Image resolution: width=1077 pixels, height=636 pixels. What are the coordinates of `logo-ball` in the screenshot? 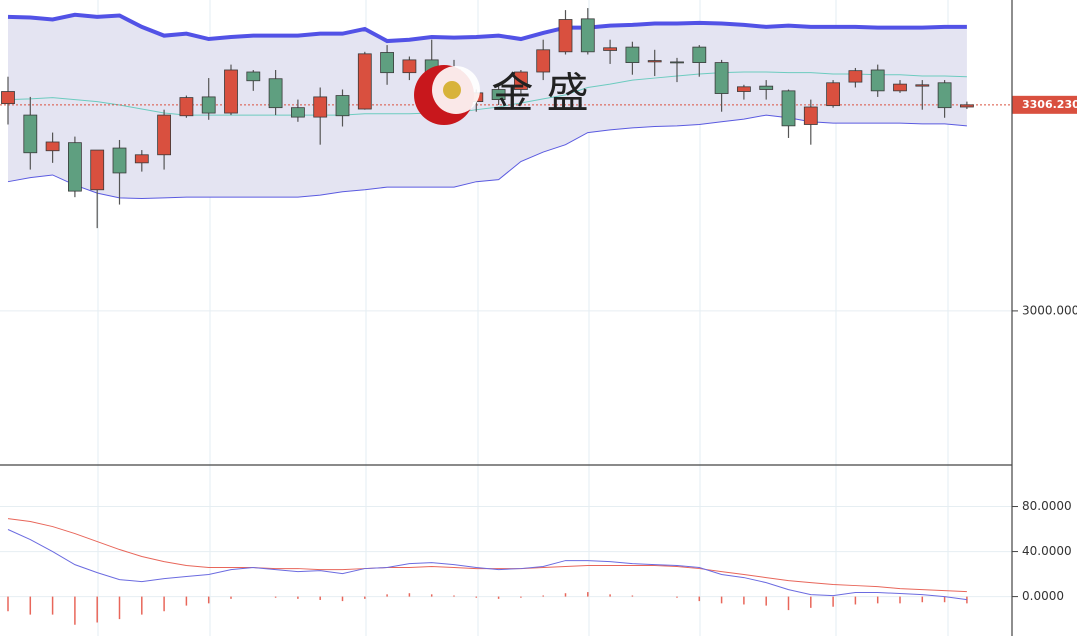 It's located at (452, 90).